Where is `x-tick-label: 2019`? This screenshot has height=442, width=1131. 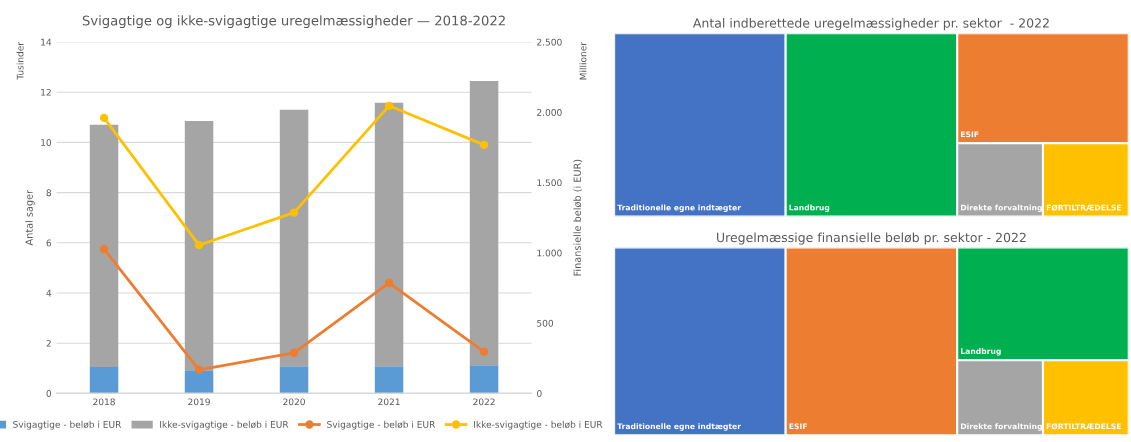 x-tick-label: 2019 is located at coordinates (199, 402).